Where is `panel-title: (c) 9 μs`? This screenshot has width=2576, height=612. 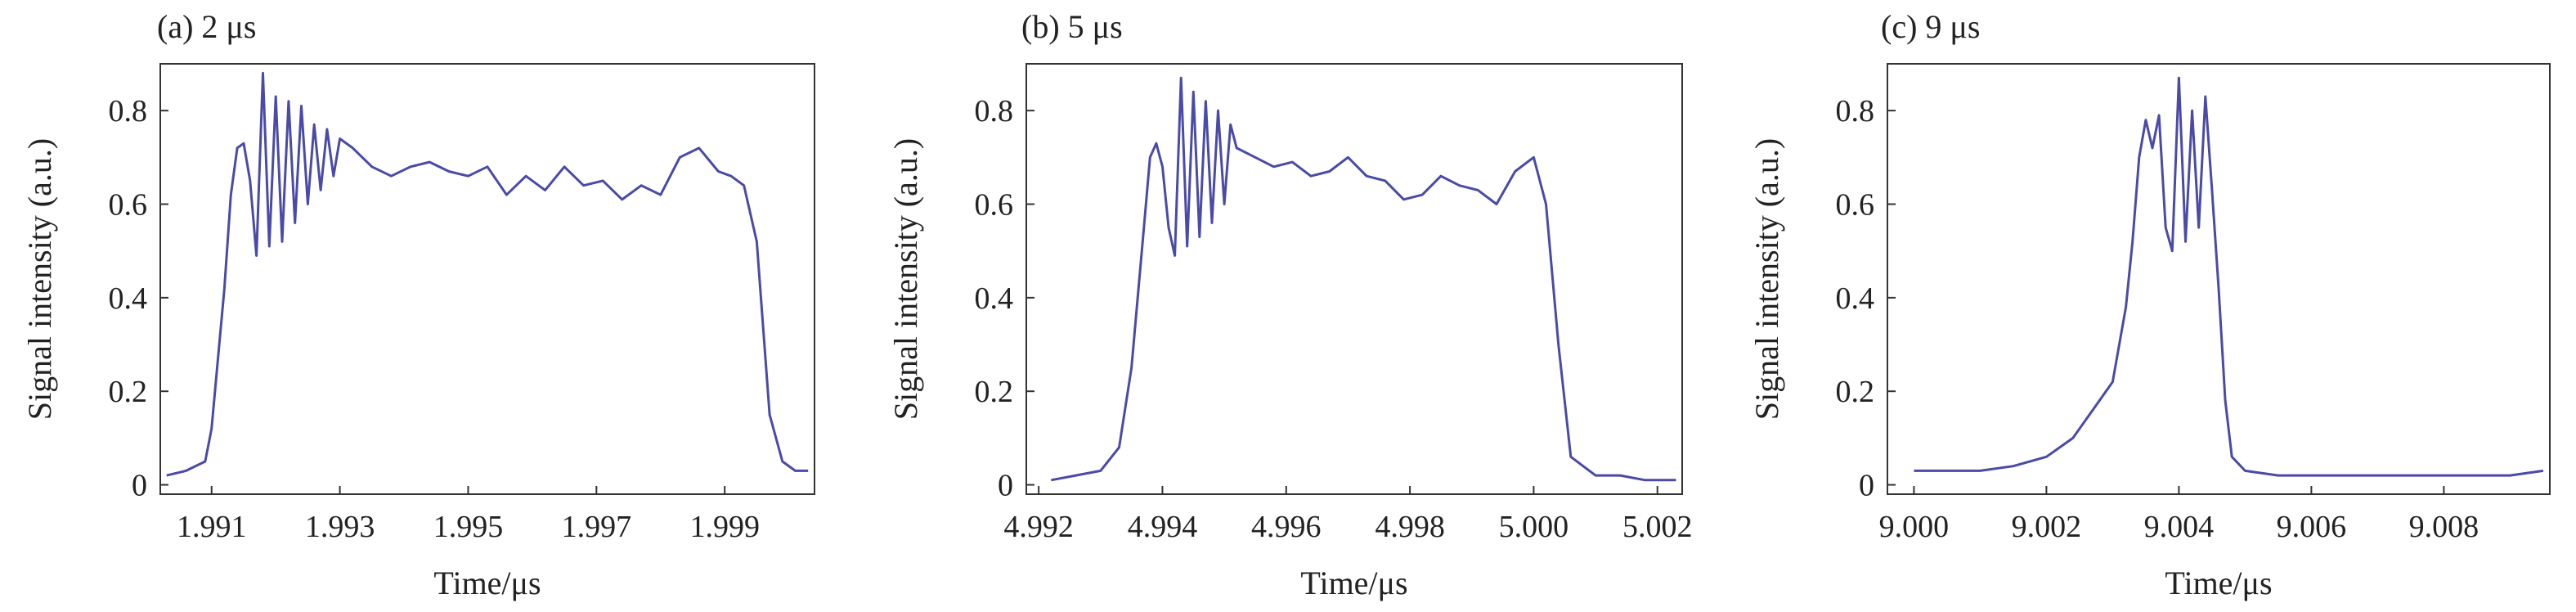 panel-title: (c) 9 μs is located at coordinates (1930, 27).